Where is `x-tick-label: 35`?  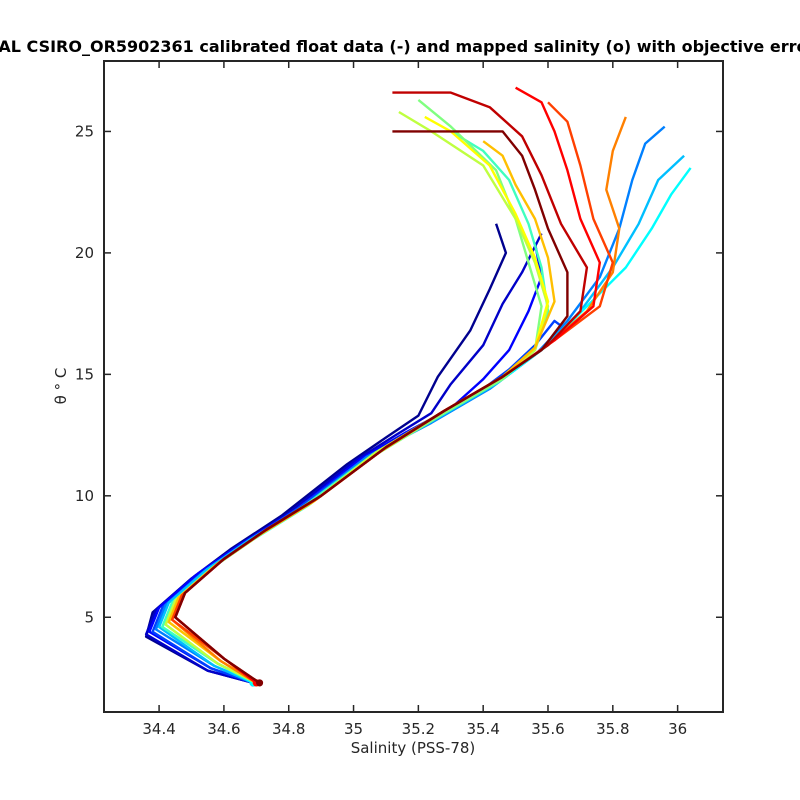 x-tick-label: 35 is located at coordinates (353, 729).